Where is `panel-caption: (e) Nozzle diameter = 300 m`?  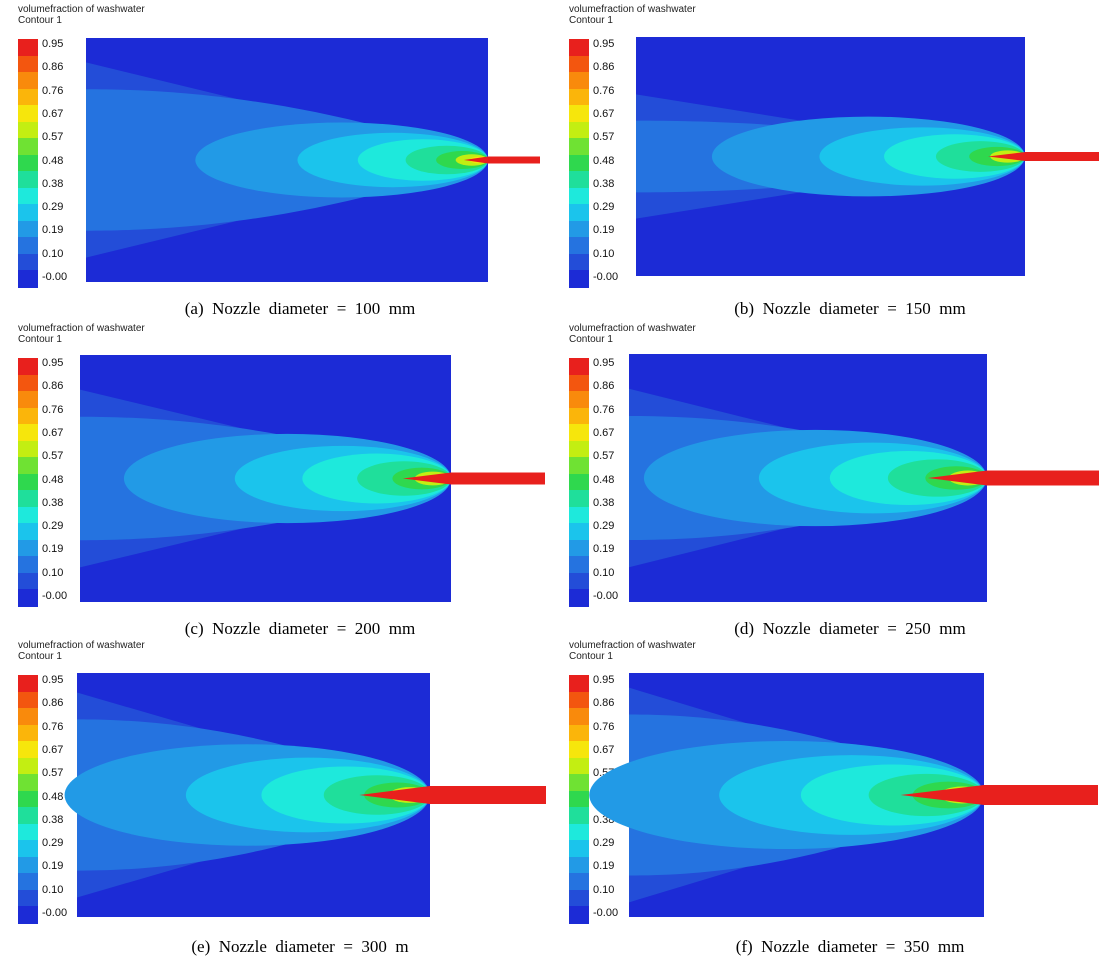
panel-caption: (e) Nozzle diameter = 300 m is located at coordinates (300, 946).